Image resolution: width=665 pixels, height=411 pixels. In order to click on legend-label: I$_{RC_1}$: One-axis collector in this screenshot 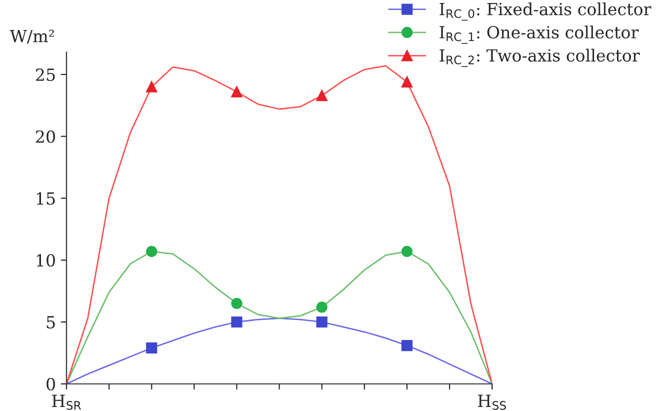, I will do `click(539, 35)`.